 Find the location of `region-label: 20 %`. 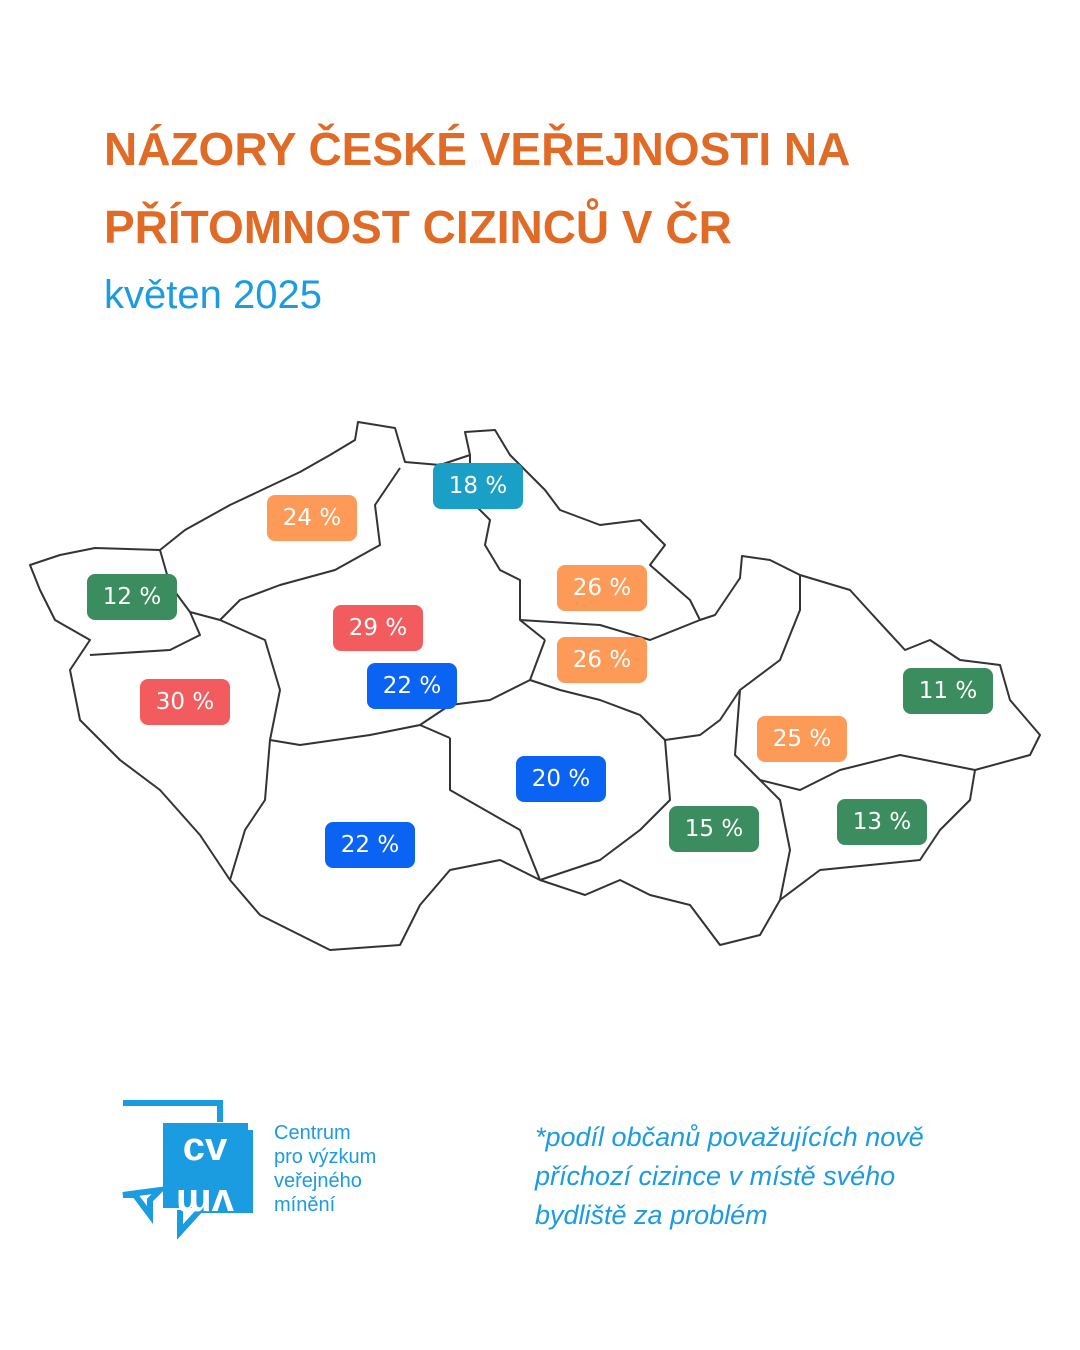

region-label: 20 % is located at coordinates (561, 779).